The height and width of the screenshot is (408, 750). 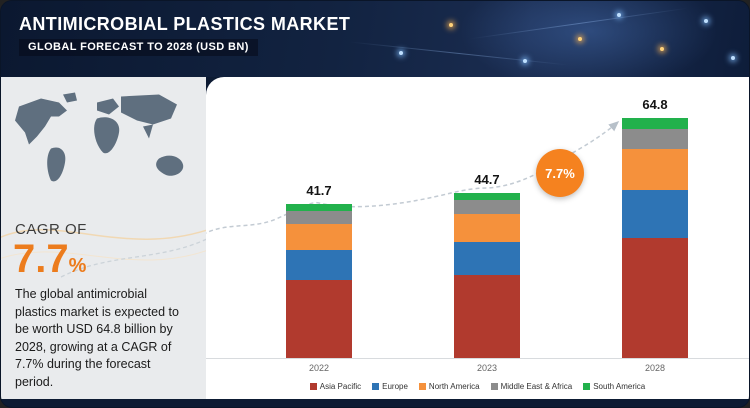 What do you see at coordinates (99, 137) in the screenshot?
I see `world-map-graphic` at bounding box center [99, 137].